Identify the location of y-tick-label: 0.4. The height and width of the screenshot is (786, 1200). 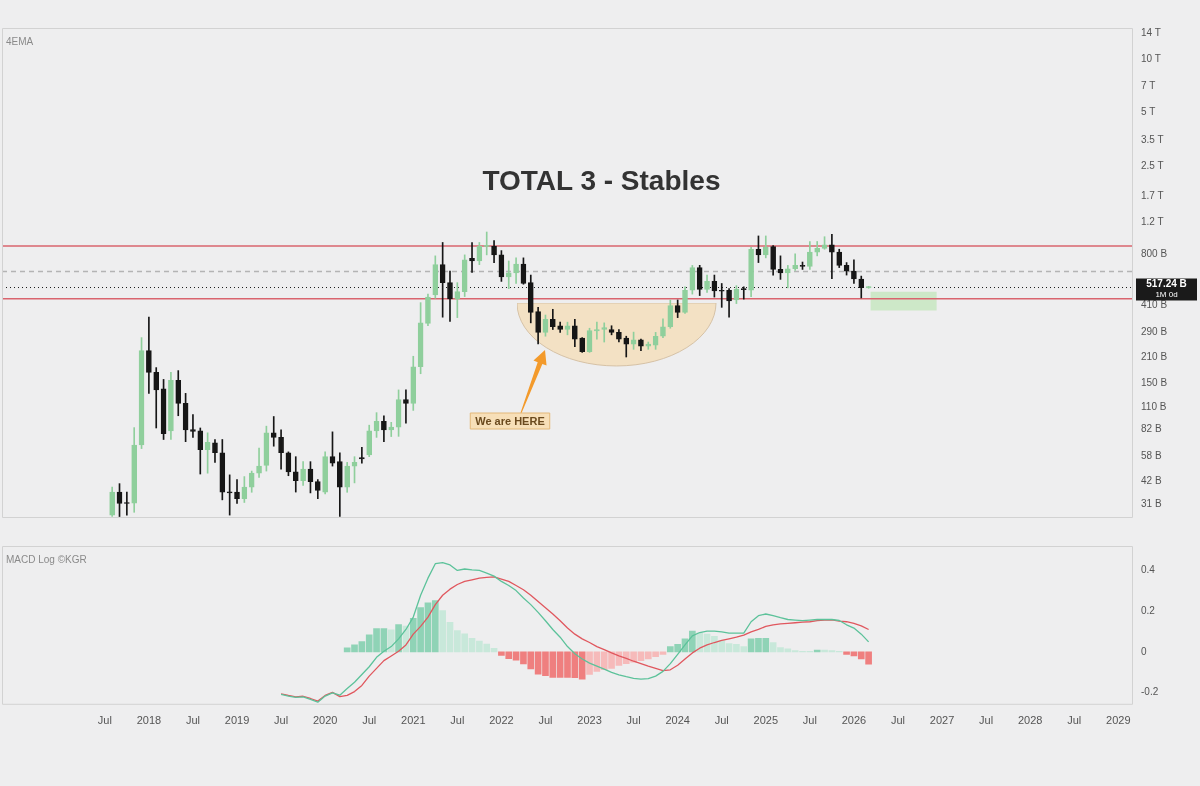
(1148, 570).